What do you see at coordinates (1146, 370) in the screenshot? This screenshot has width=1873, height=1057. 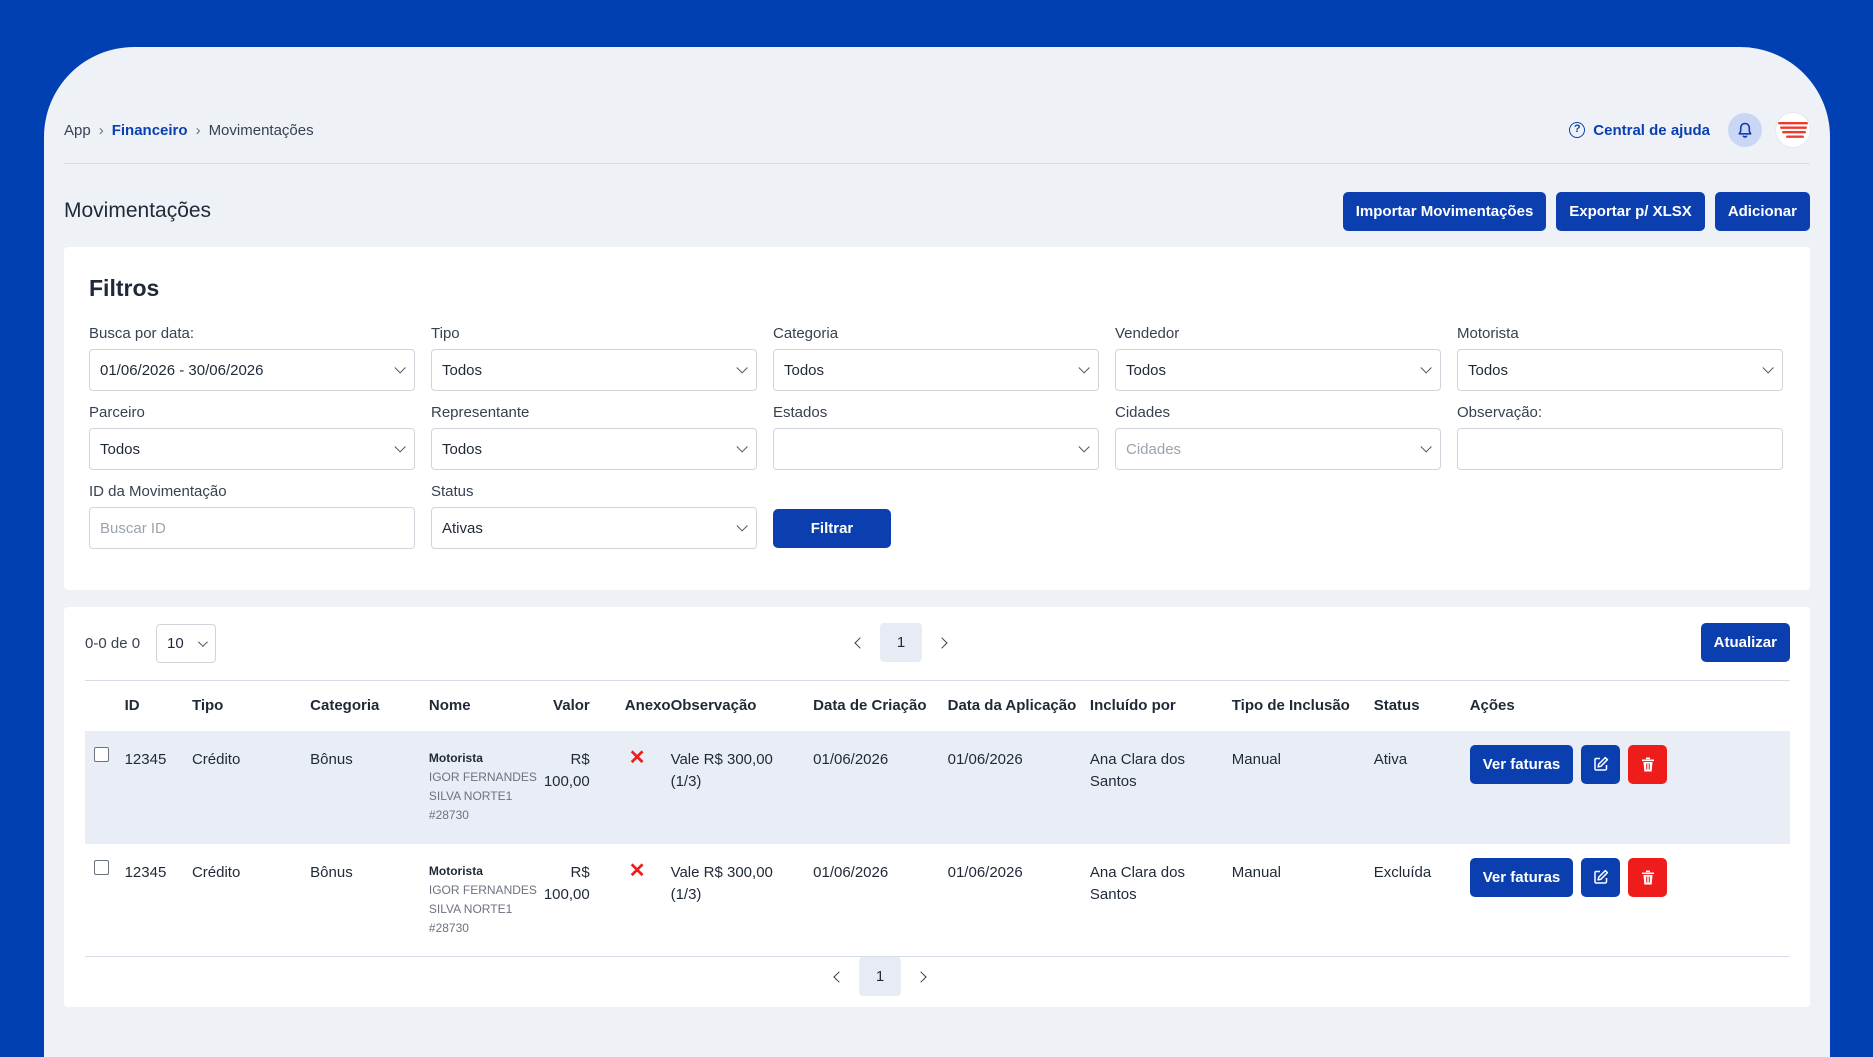 I see `vendedor-value: Todos` at bounding box center [1146, 370].